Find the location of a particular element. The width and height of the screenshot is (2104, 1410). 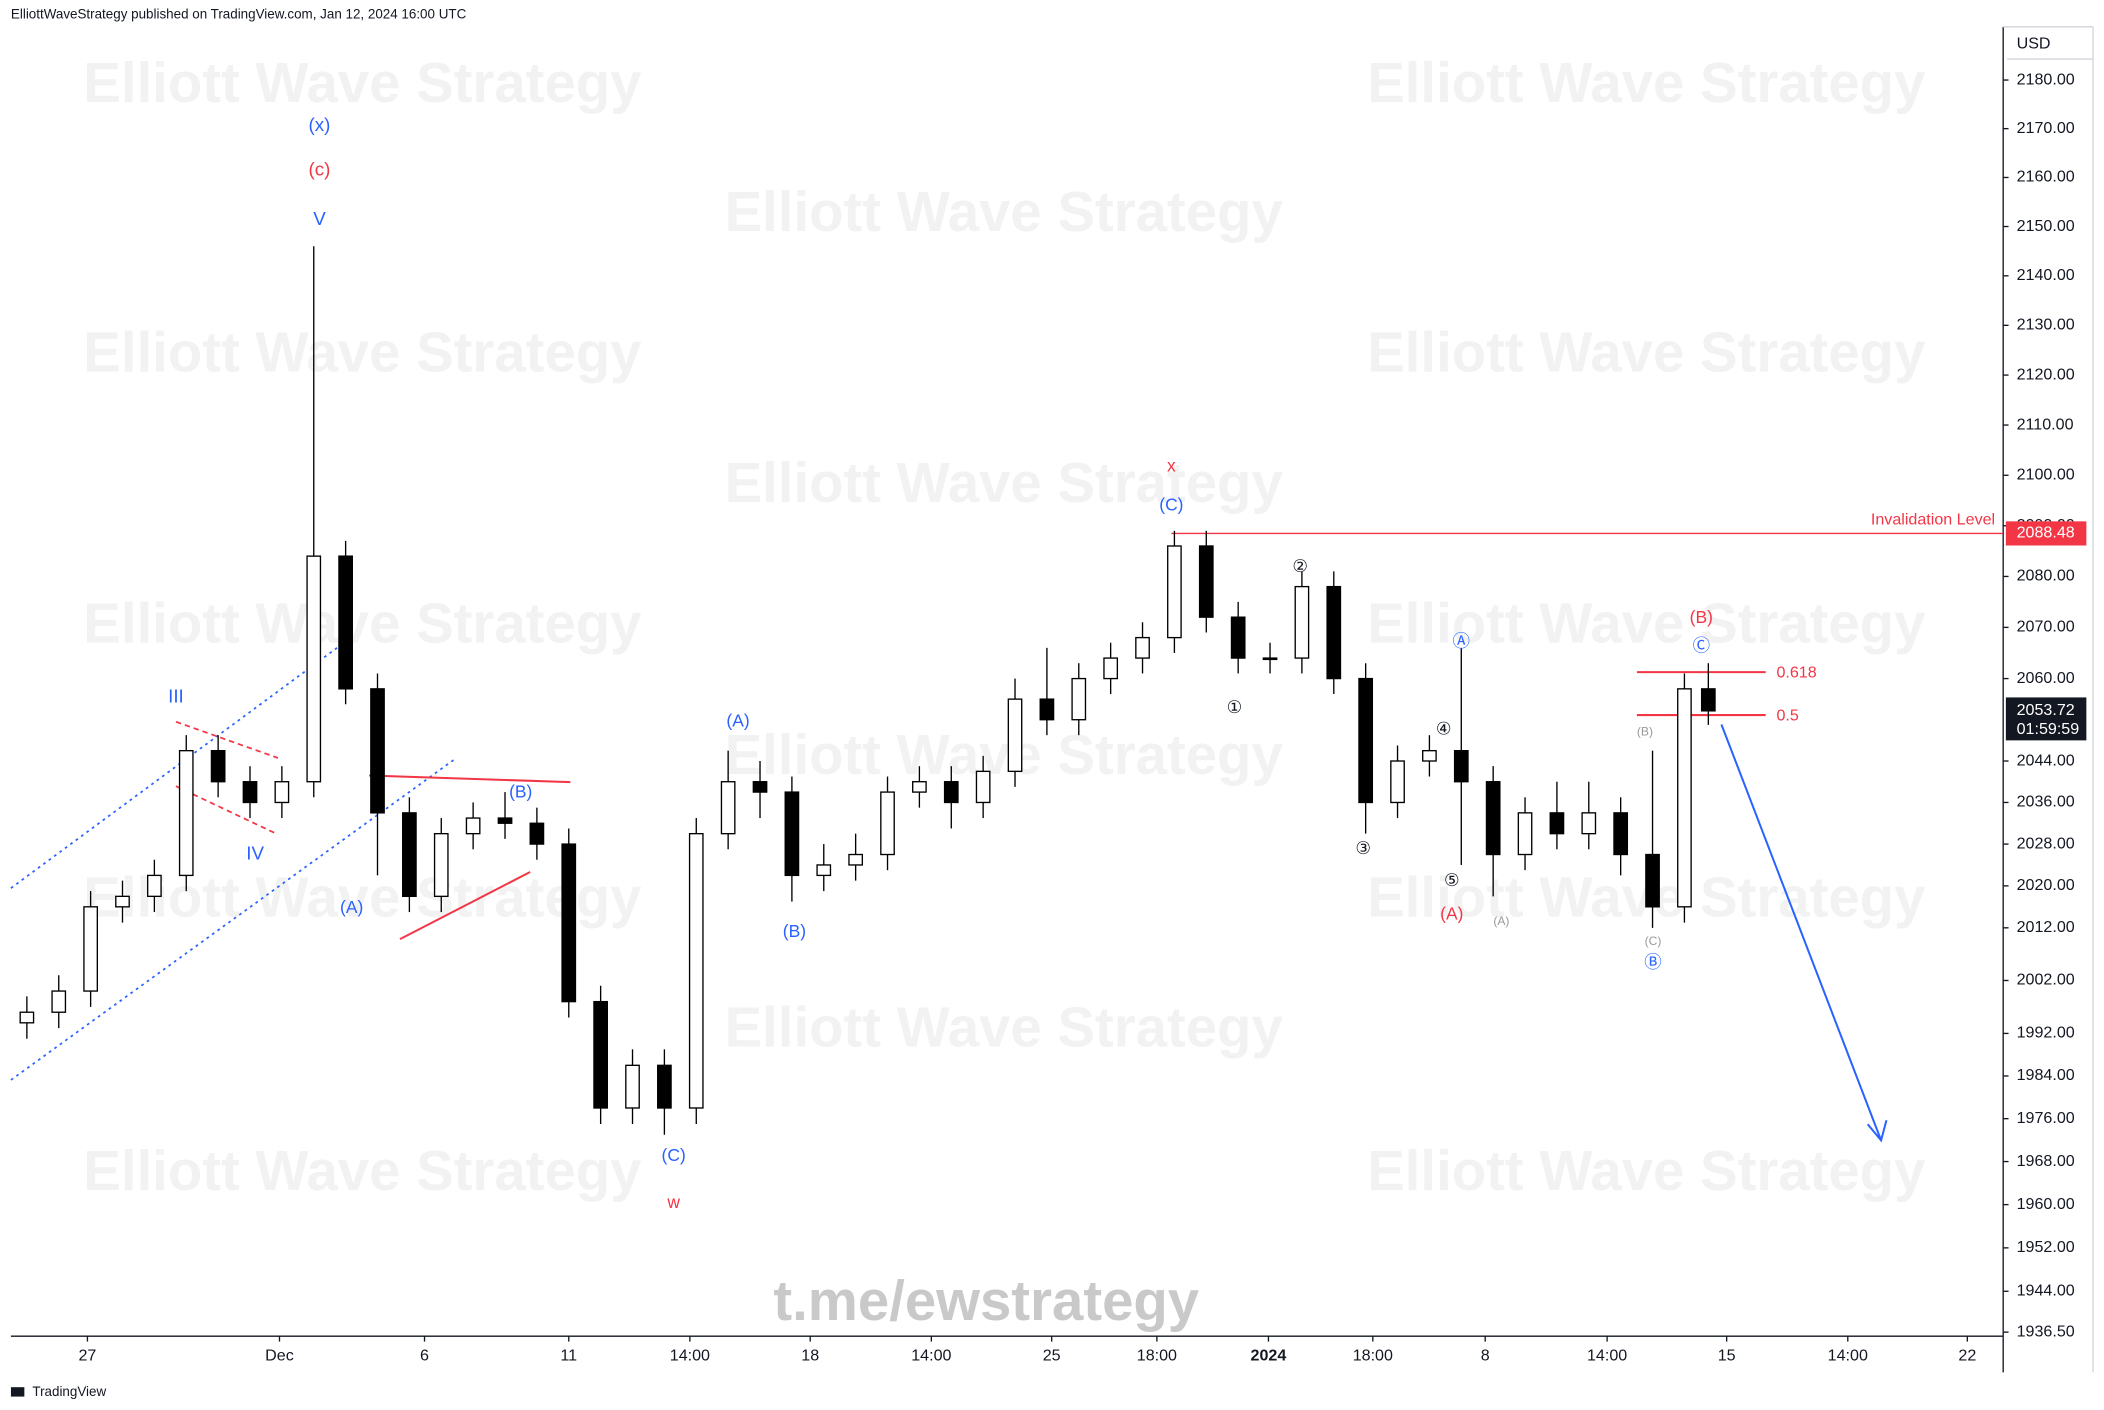

x-tick-label: Dec is located at coordinates (279, 1356).